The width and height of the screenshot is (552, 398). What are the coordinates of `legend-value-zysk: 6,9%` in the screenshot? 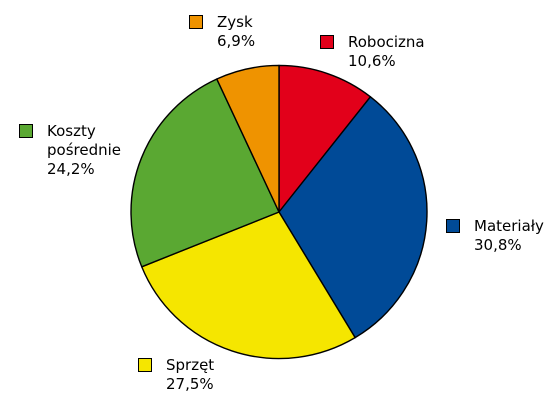 It's located at (236, 41).